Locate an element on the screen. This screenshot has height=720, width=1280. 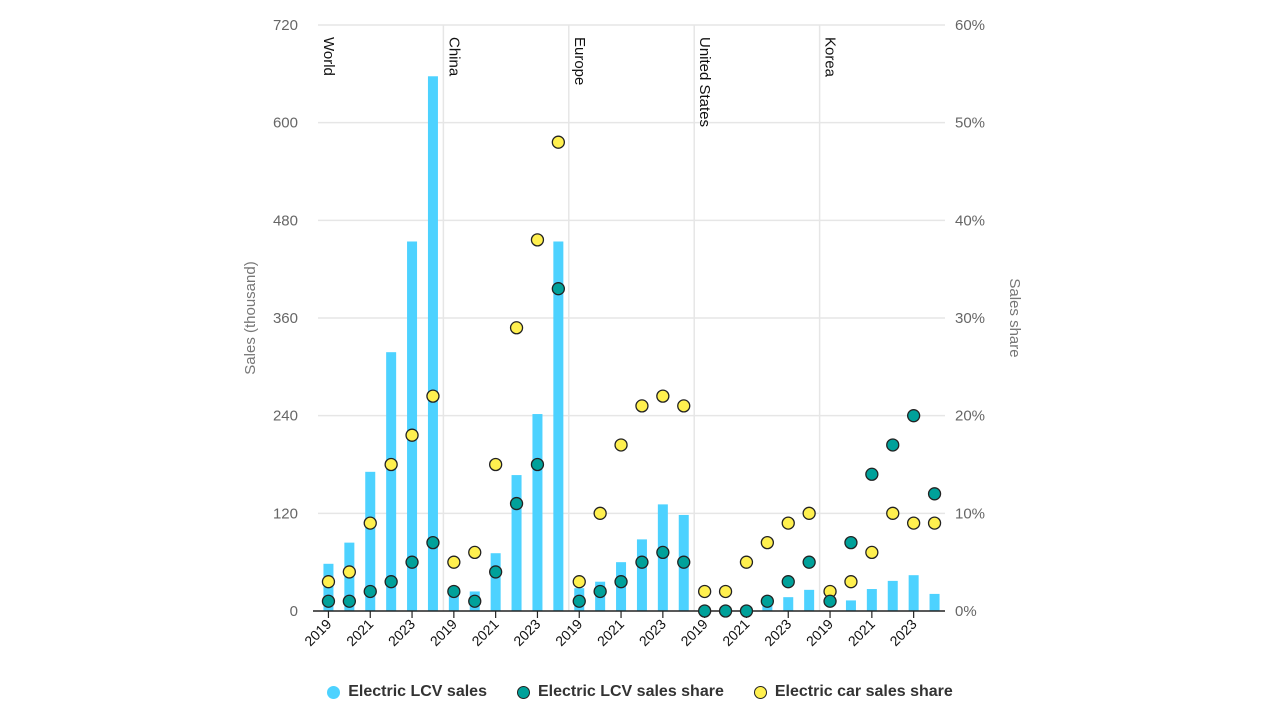
y2-tick-label: 10% is located at coordinates (970, 513).